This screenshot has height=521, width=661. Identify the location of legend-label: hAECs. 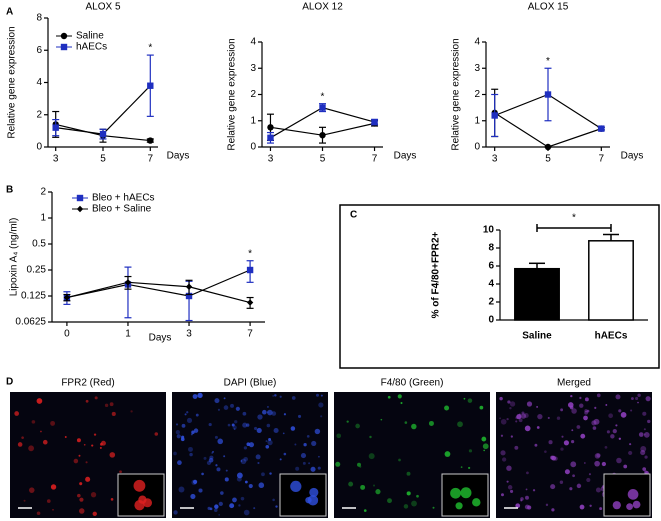
(91, 47).